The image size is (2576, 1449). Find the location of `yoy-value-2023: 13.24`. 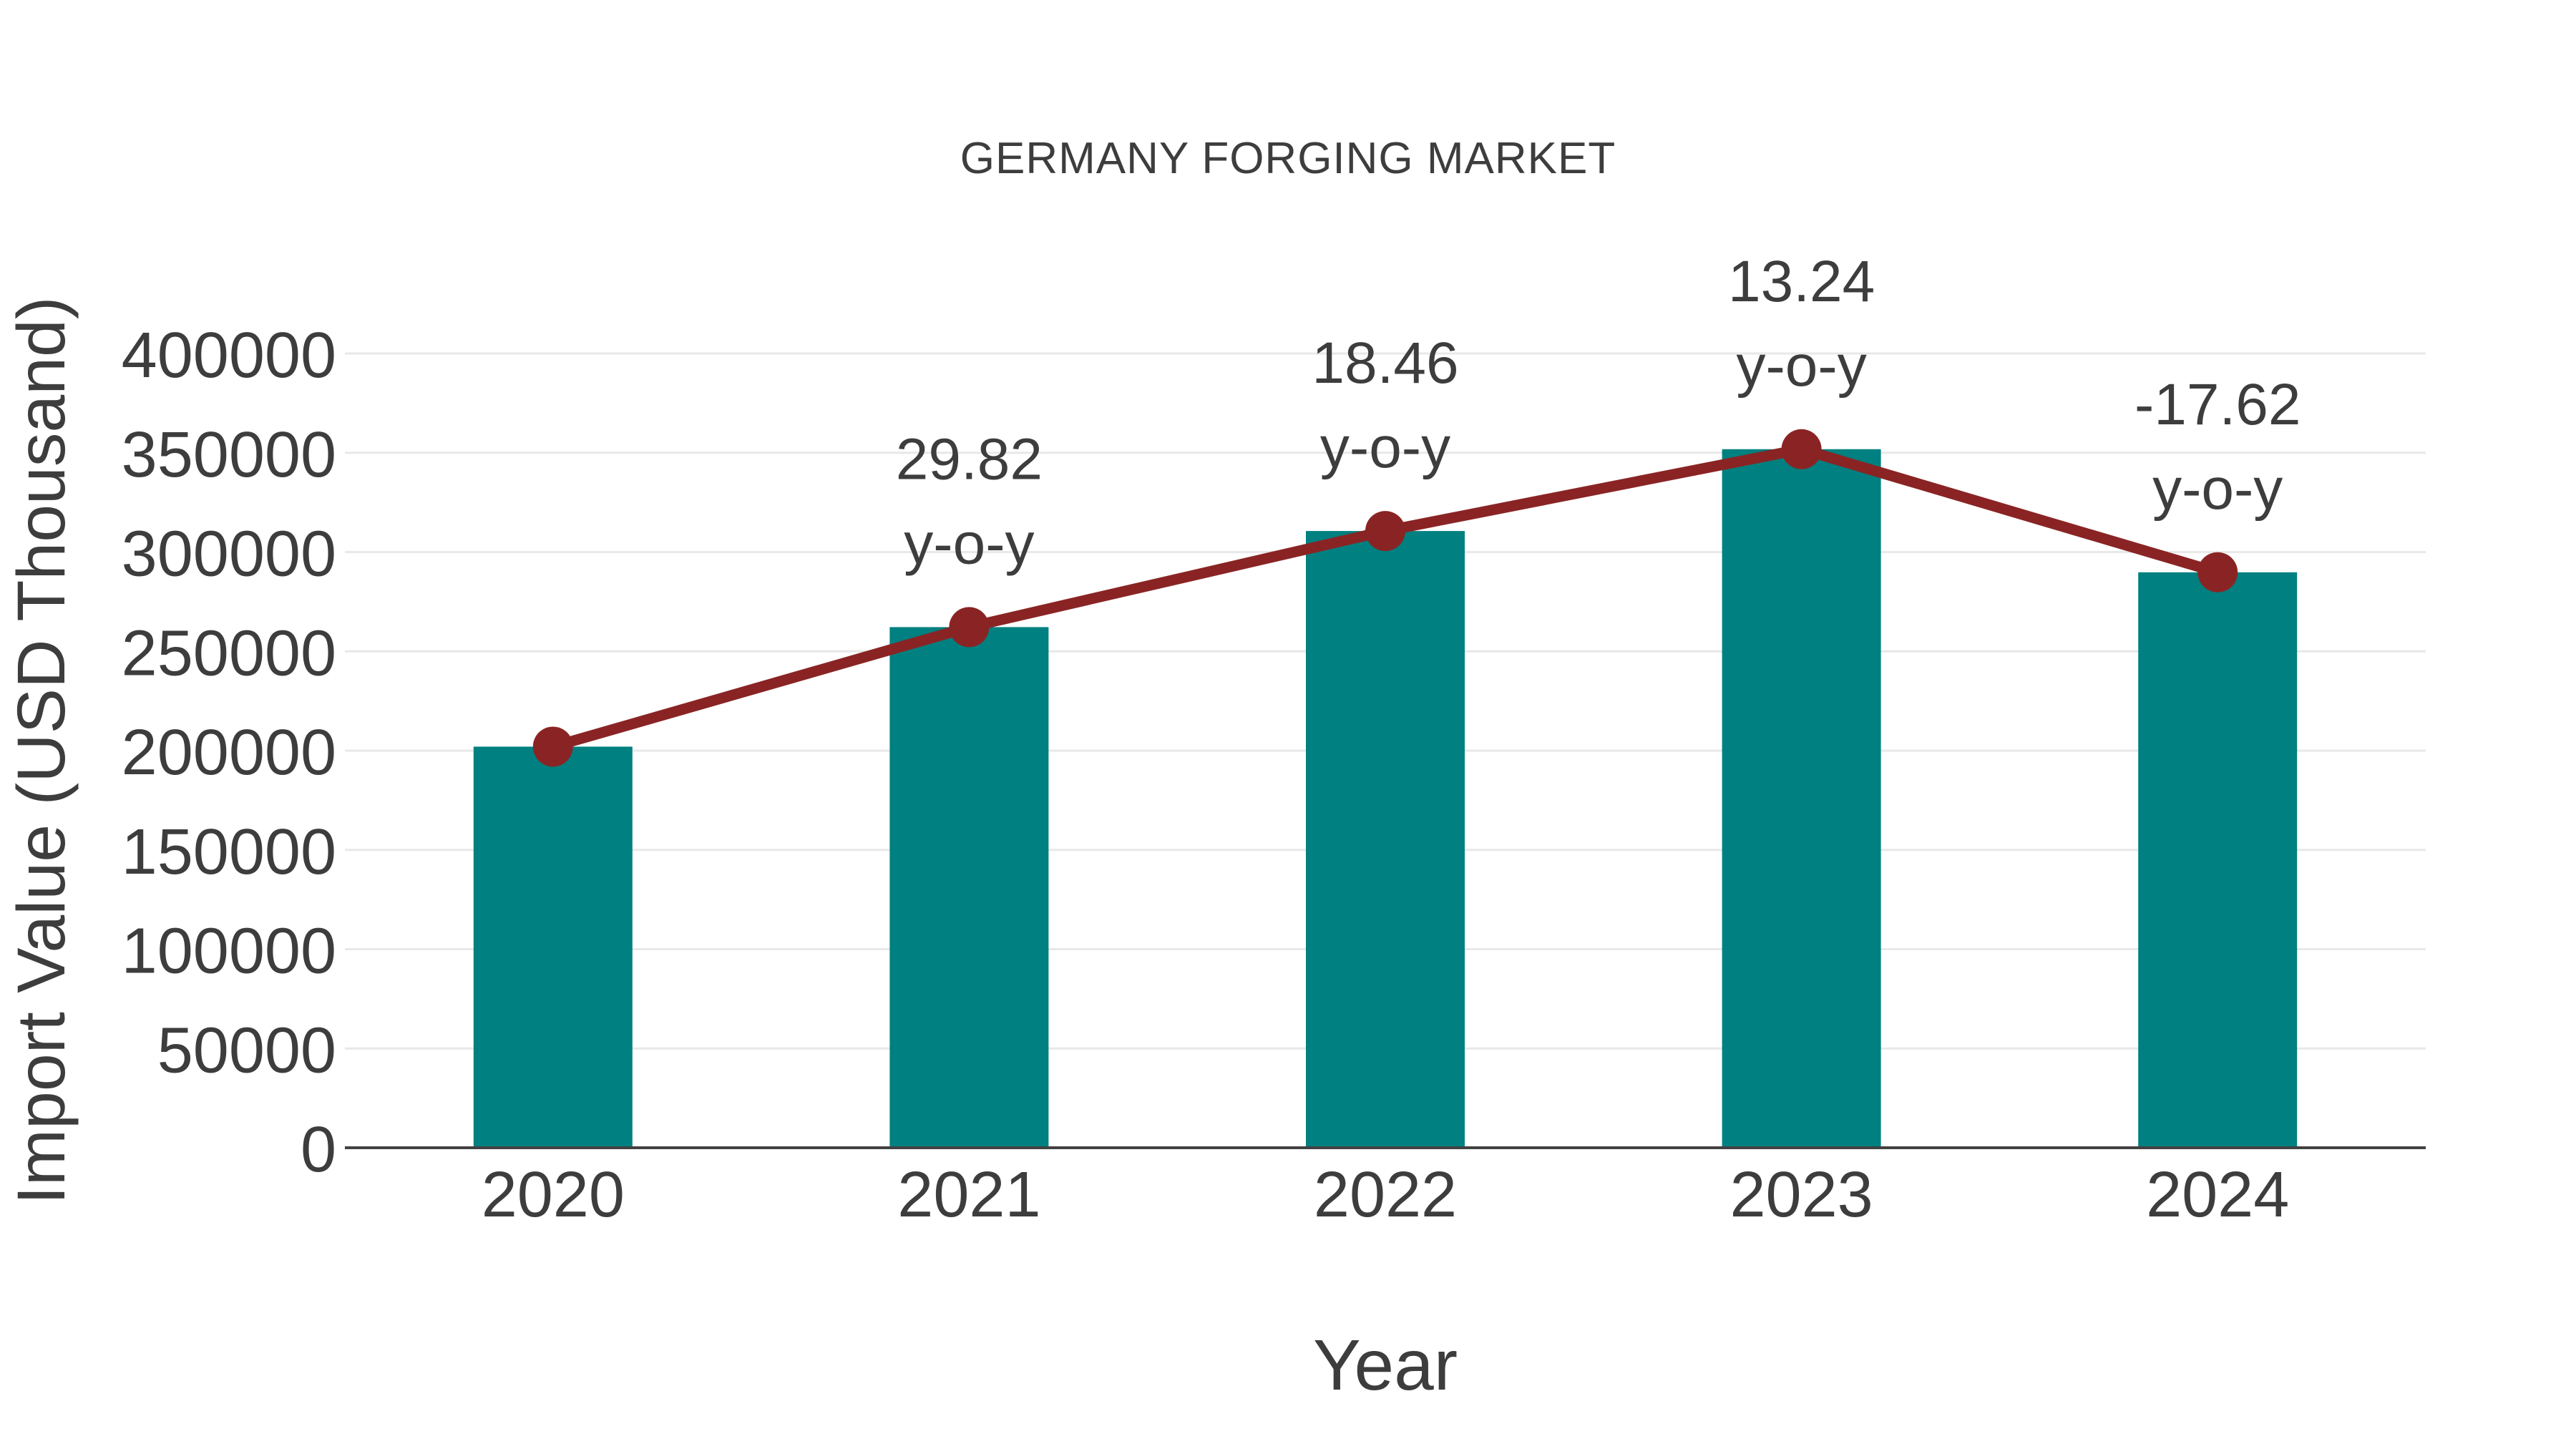

yoy-value-2023: 13.24 is located at coordinates (1801, 281).